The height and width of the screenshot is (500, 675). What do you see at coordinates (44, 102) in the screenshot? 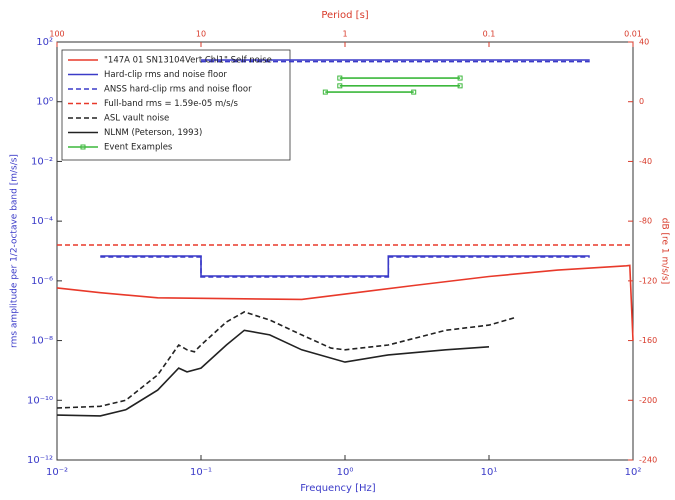
I see `y-tick-label: 10⁰` at bounding box center [44, 102].